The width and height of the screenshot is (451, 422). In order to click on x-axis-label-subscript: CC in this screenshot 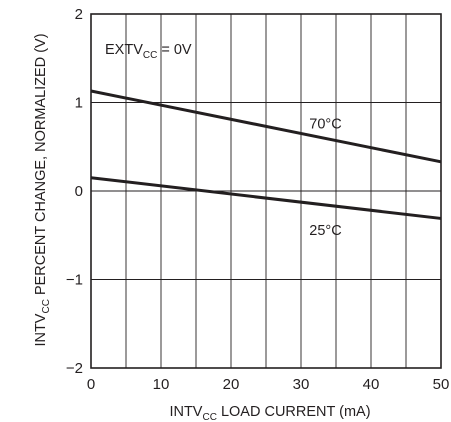, I will do `click(209, 417)`.